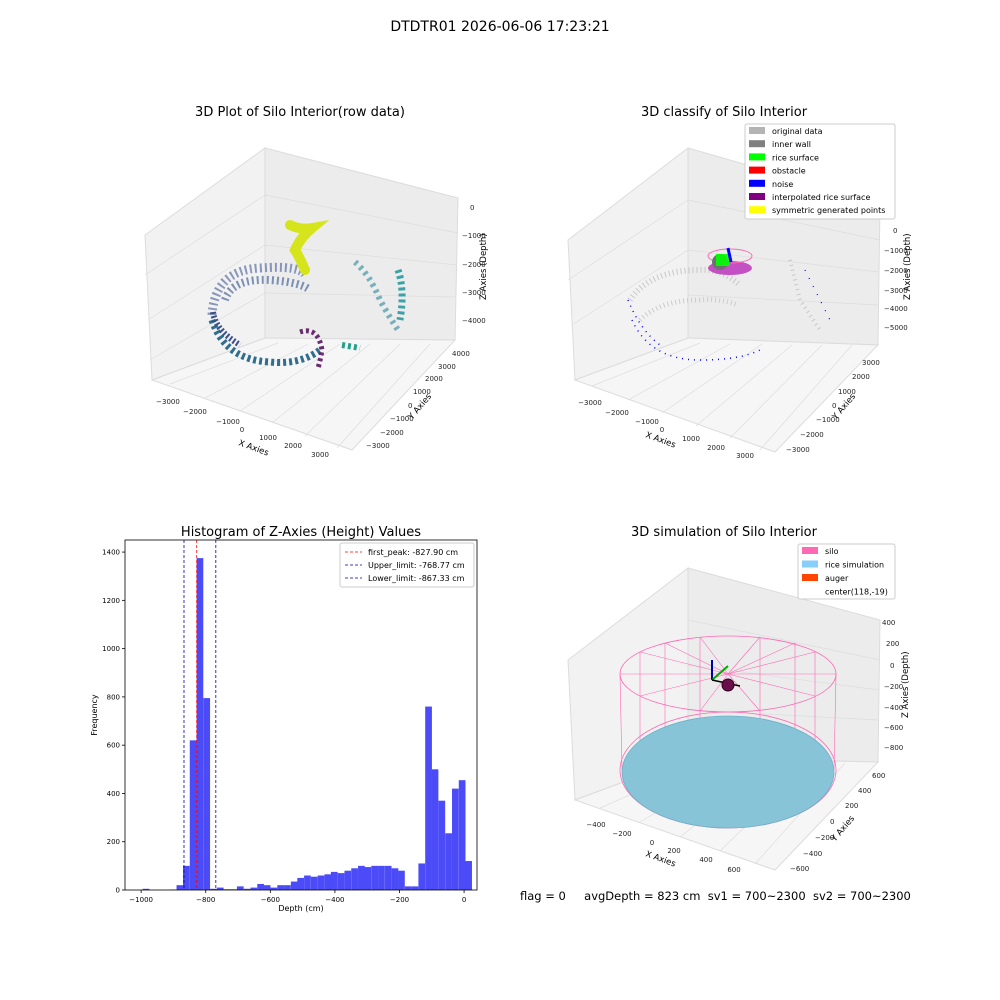  I want to click on y-tick-label: 800, so click(113, 697).